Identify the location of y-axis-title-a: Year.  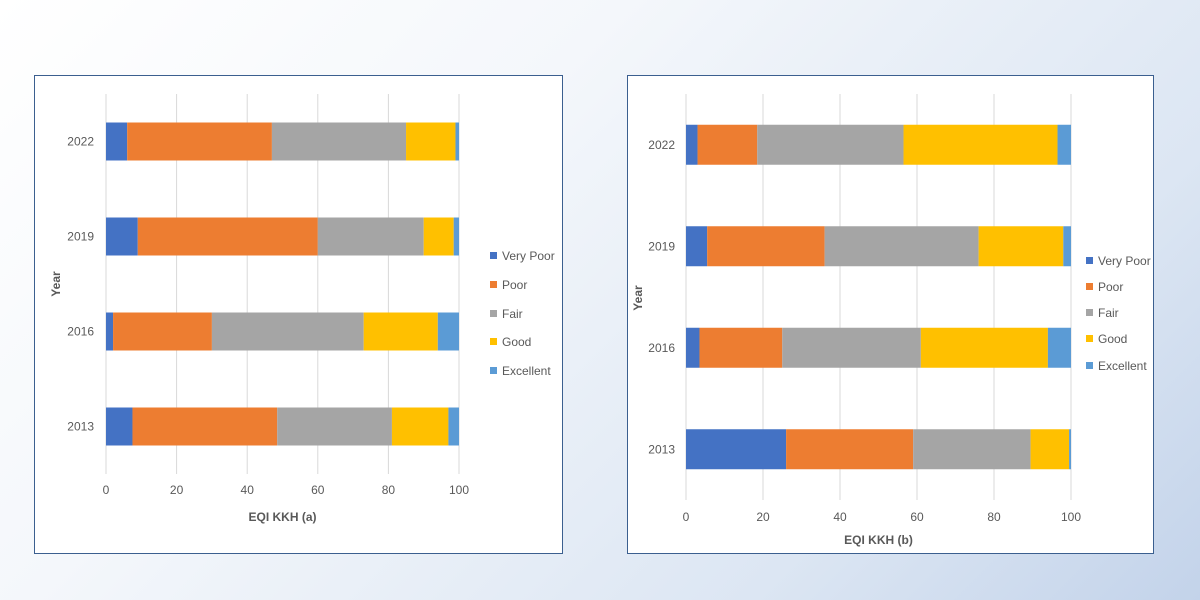
(56, 284).